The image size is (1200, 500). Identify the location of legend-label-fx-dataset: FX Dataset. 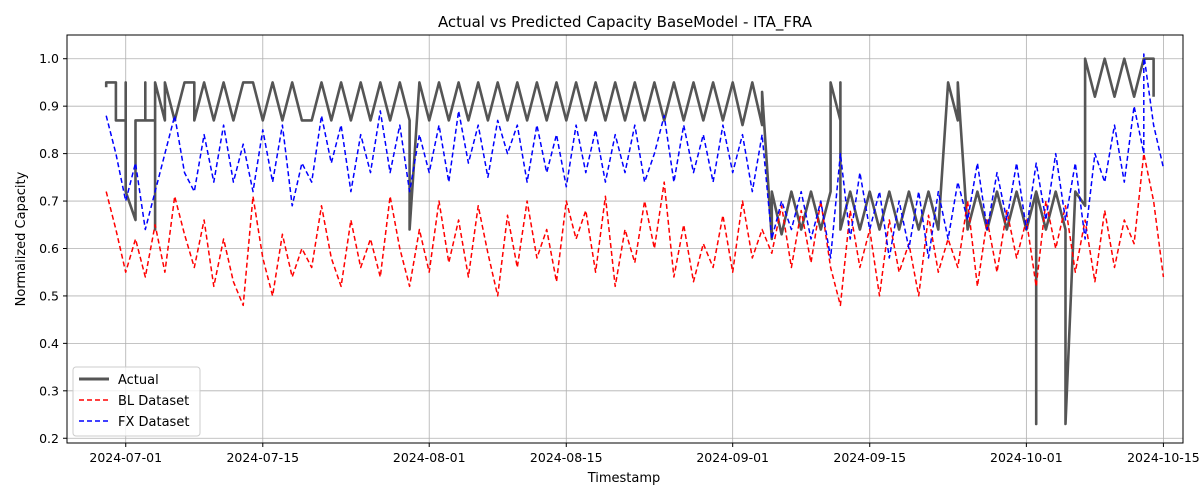
(153, 422).